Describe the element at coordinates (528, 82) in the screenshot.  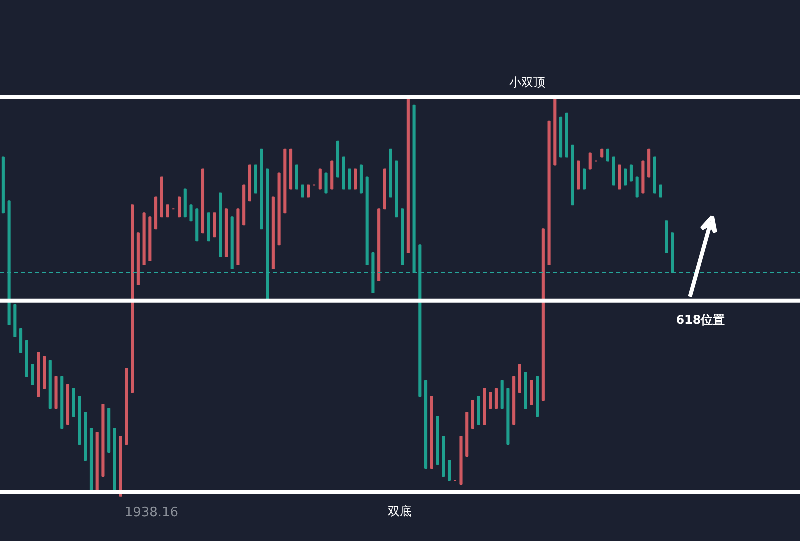
I see `ref-line-label: 小双顶` at that location.